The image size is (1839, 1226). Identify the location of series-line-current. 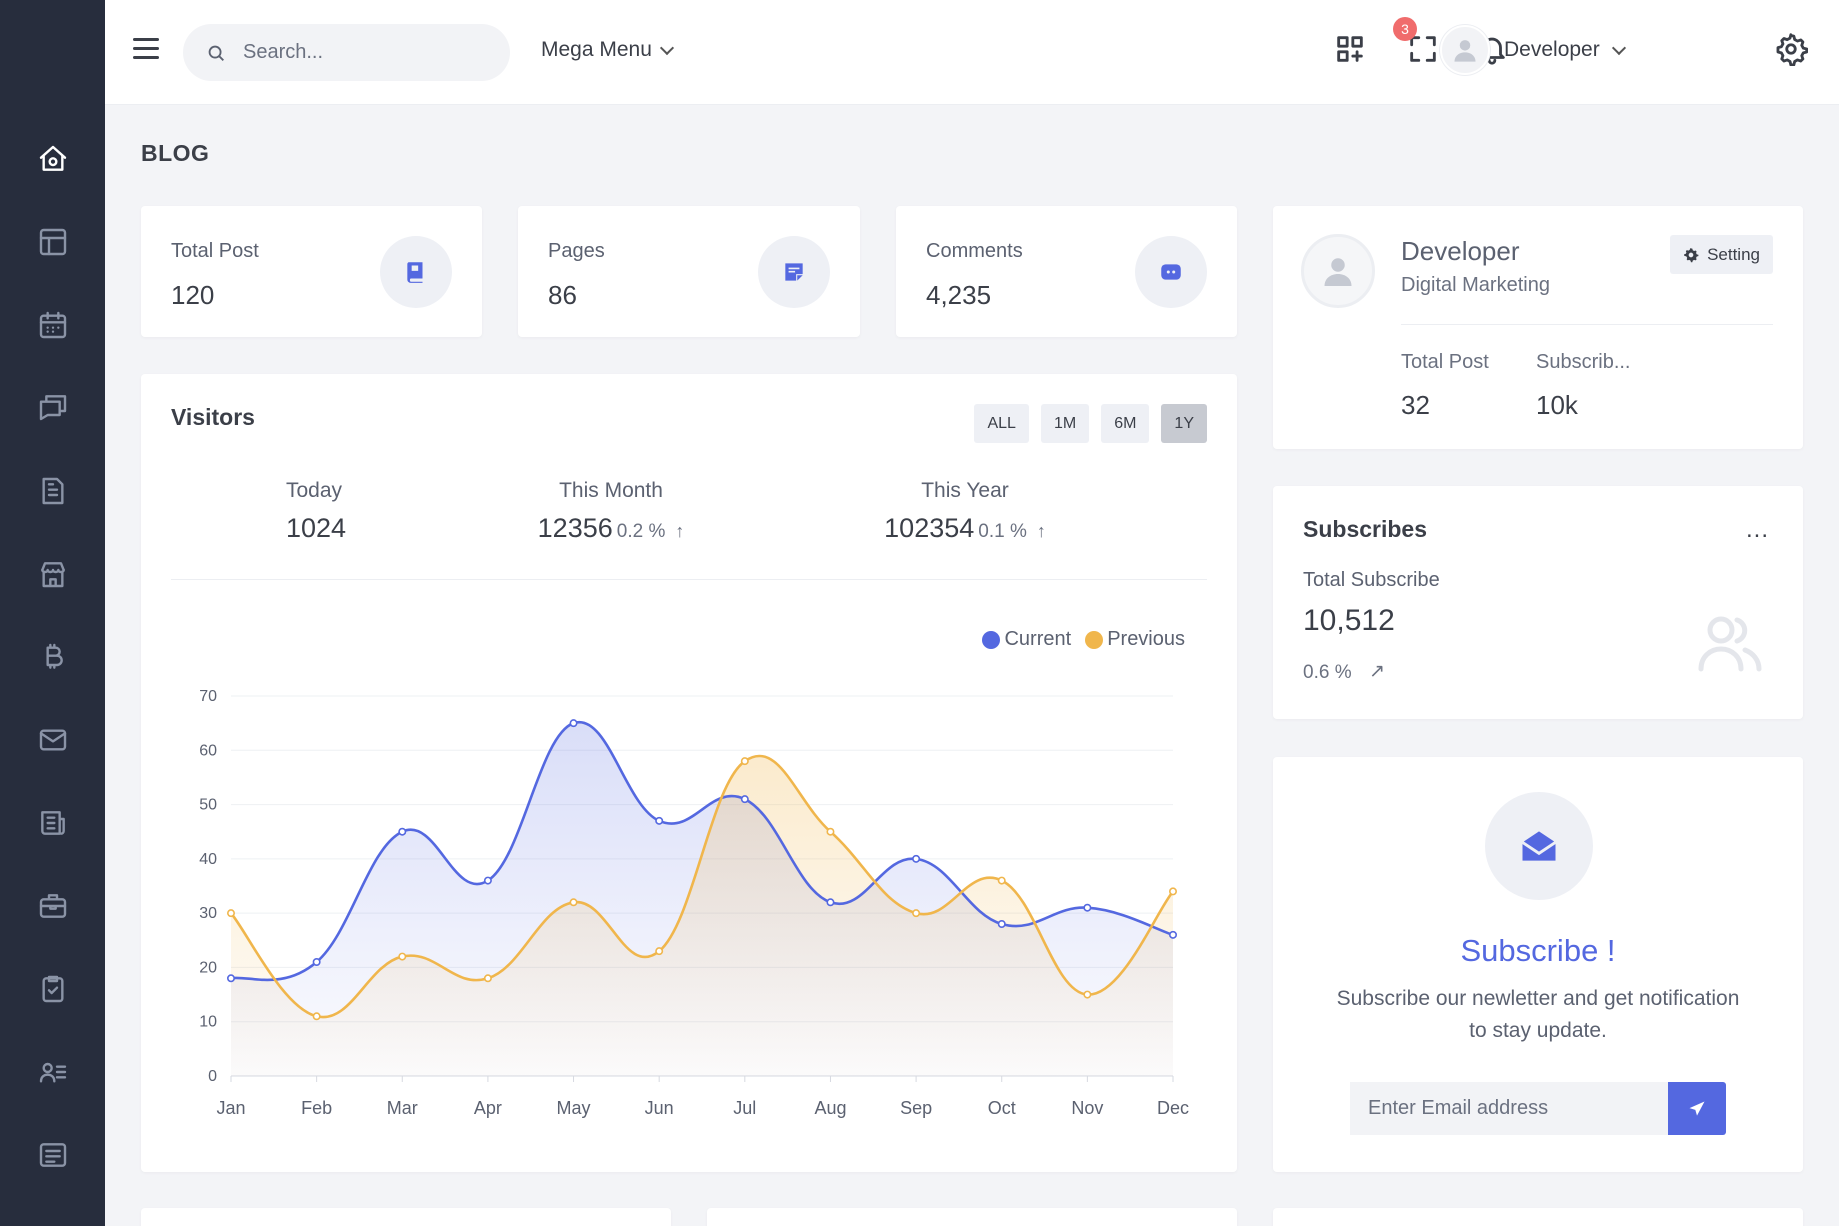
(702, 851).